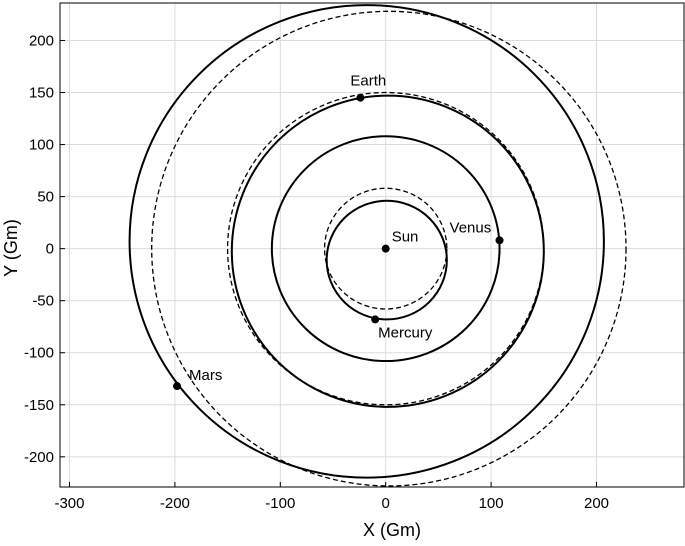  What do you see at coordinates (43, 301) in the screenshot?
I see `y-tick-label: -50` at bounding box center [43, 301].